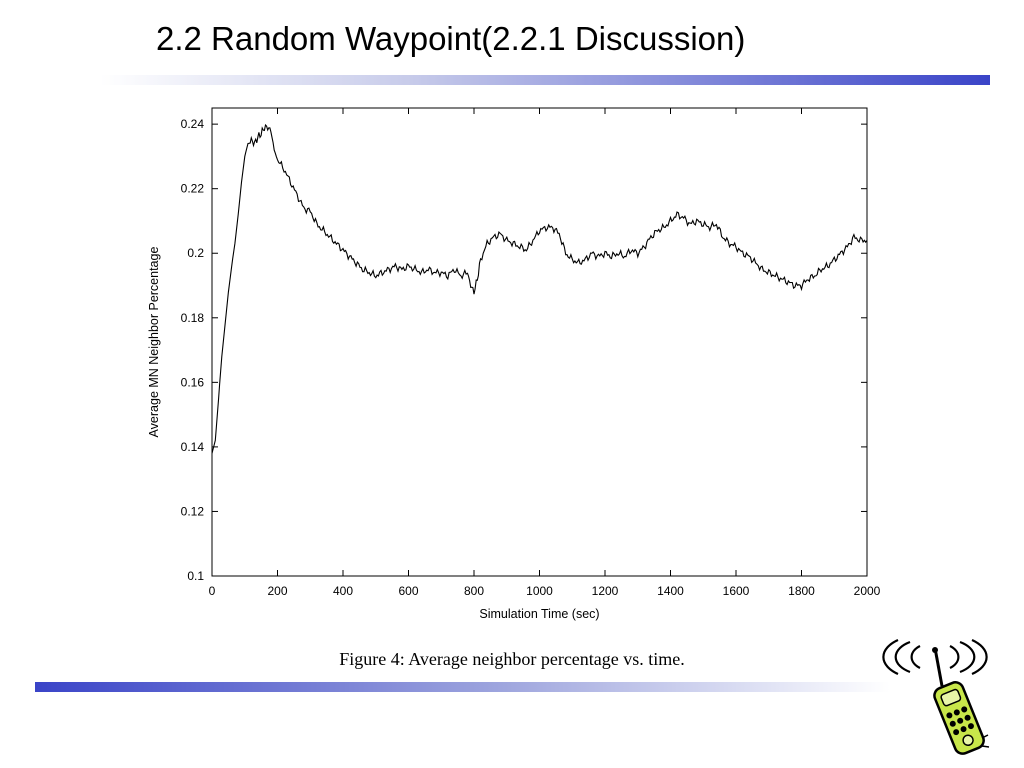 This screenshot has width=1024, height=768. I want to click on x-tick-label: 1000, so click(539, 591).